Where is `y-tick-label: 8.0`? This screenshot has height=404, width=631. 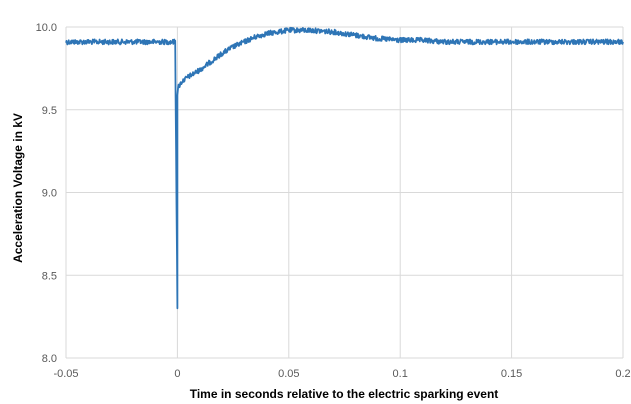
y-tick-label: 8.0 is located at coordinates (49, 359).